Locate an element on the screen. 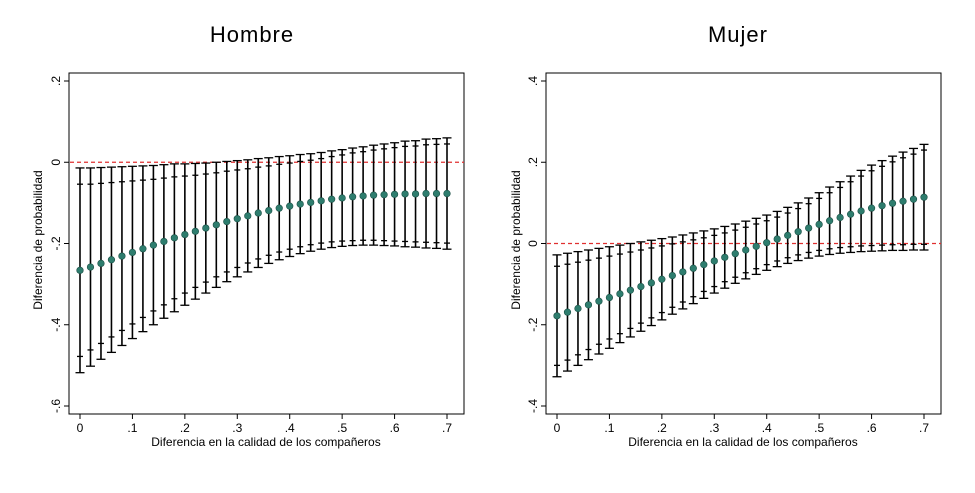 This screenshot has width=975, height=493. x-tick-label: .3 is located at coordinates (714, 428).